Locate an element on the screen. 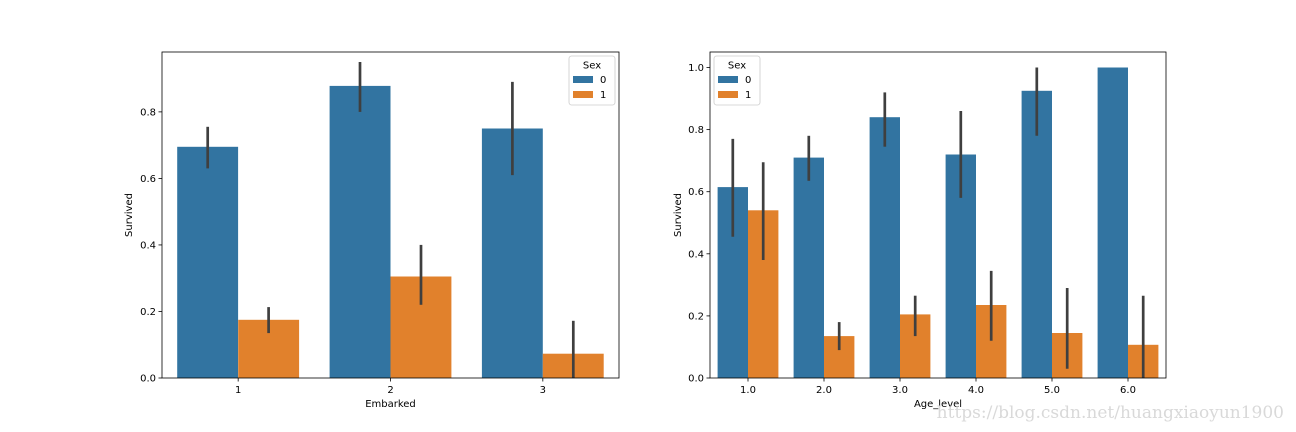  x-tick-label: 5.0 is located at coordinates (1052, 390).